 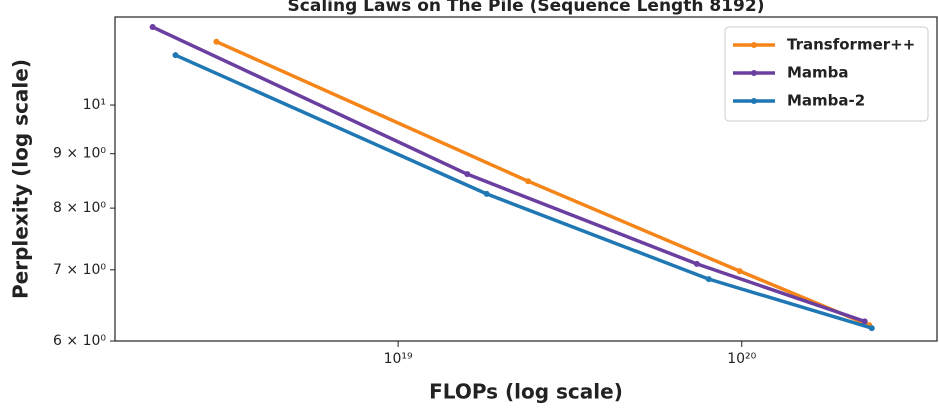 I want to click on y-tick-label: 9 × 10⁰, so click(x=79, y=154).